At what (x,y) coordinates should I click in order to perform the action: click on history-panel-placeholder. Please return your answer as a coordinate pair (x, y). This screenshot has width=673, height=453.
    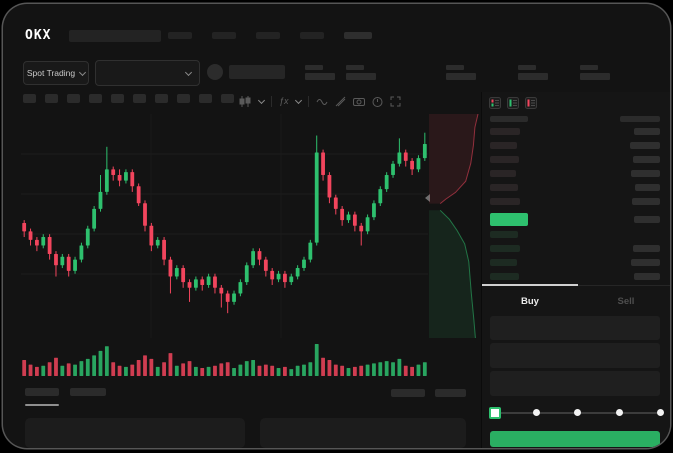
    Looking at the image, I should click on (363, 433).